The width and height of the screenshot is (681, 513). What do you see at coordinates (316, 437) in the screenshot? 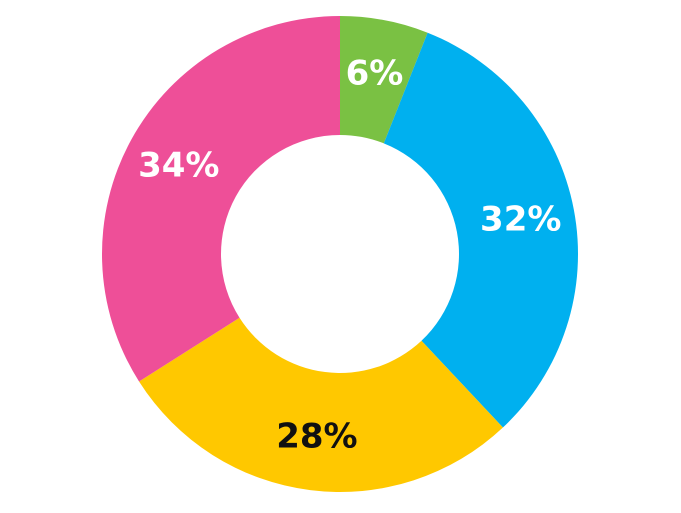
I see `slice-label-2: 28%` at bounding box center [316, 437].